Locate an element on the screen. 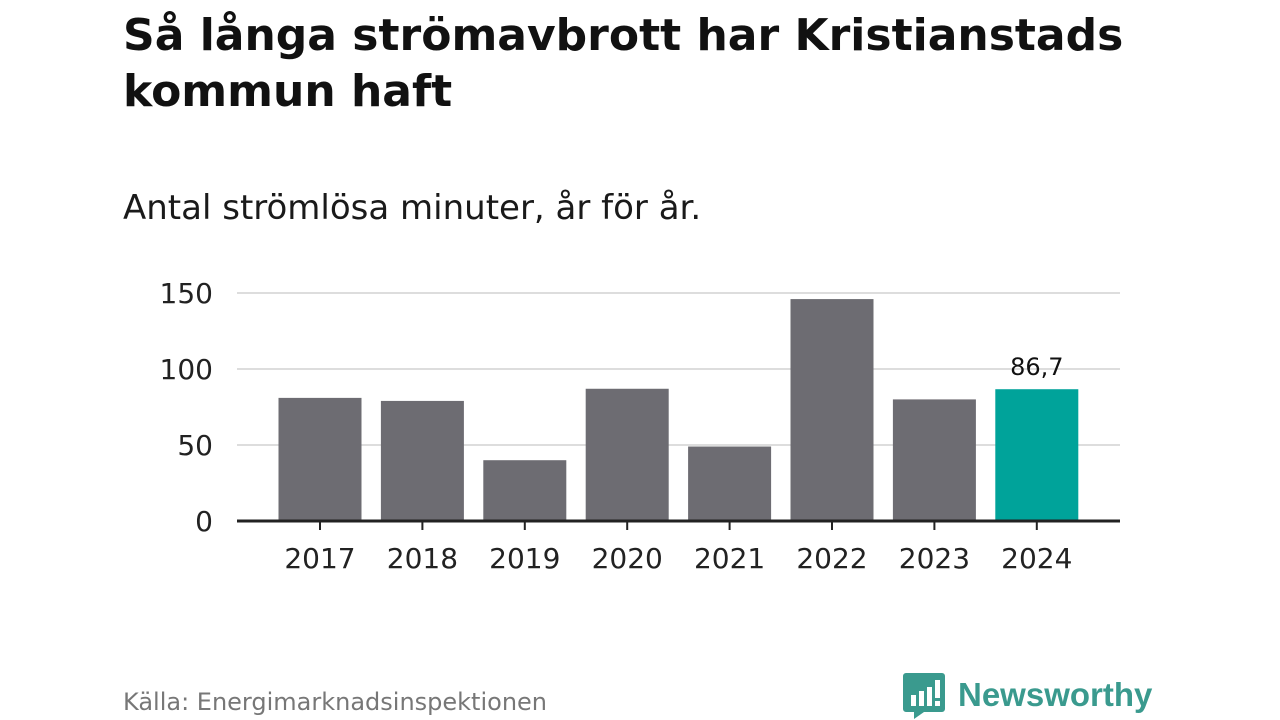 Image resolution: width=1280 pixels, height=720 pixels. x-tick-label: 2018 is located at coordinates (422, 558).